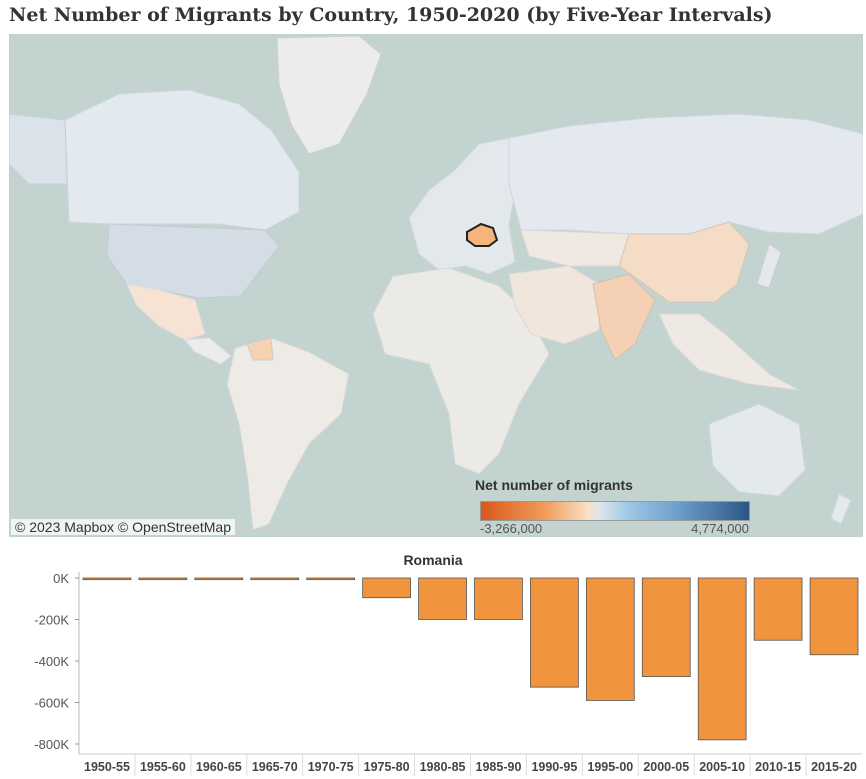 This screenshot has height=779, width=866. Describe the element at coordinates (329, 95) in the screenshot. I see `greenland` at that location.